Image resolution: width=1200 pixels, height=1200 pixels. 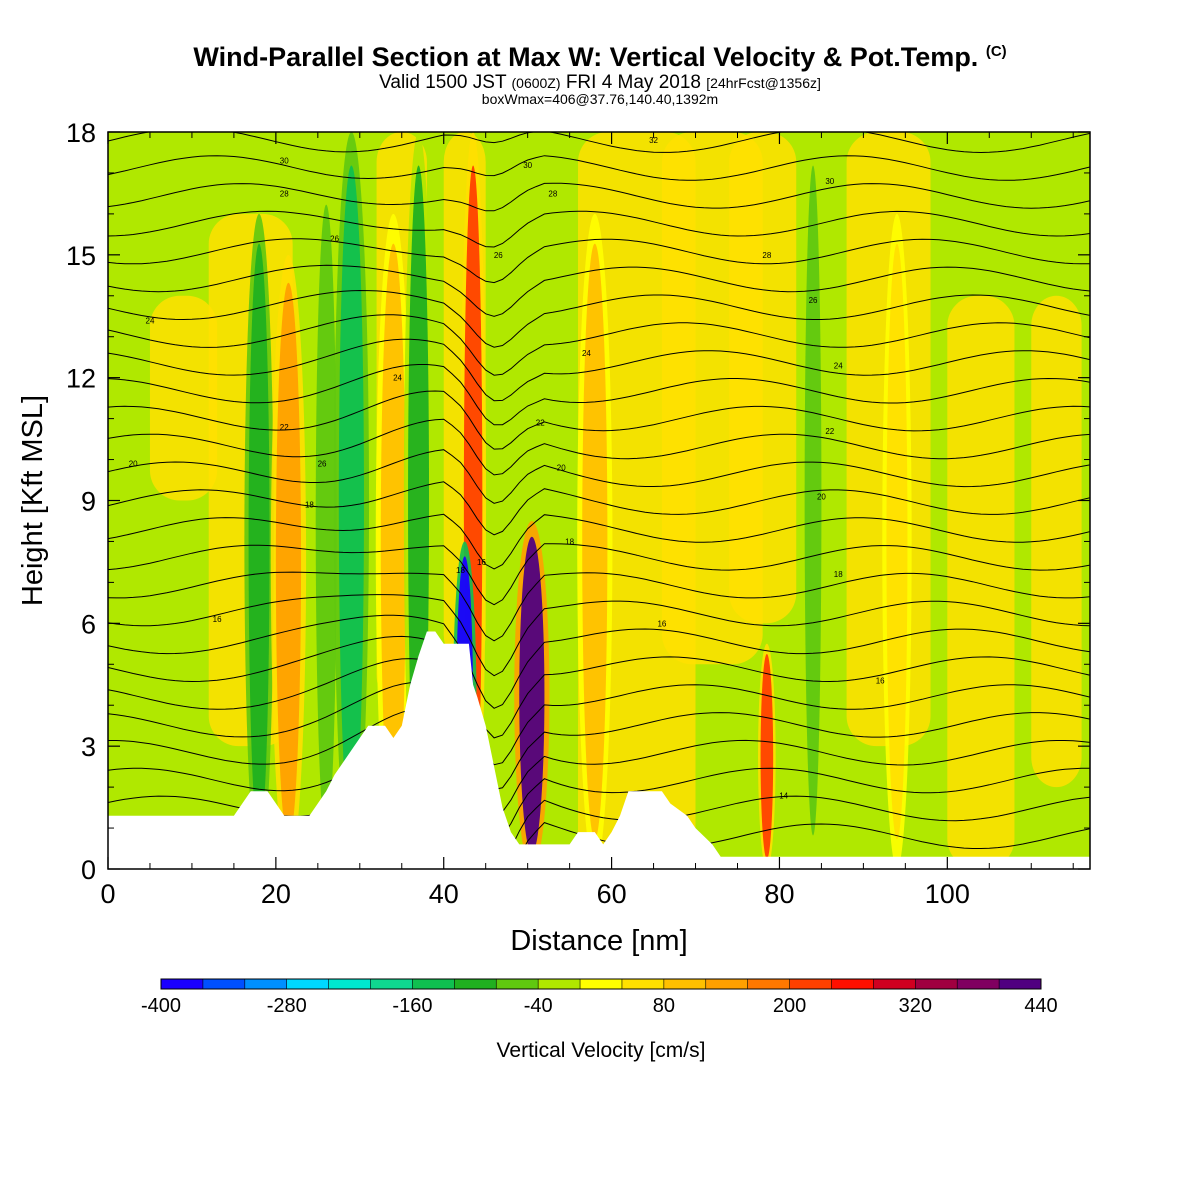 I want to click on isotherm-label-29: 14, so click(x=783, y=795).